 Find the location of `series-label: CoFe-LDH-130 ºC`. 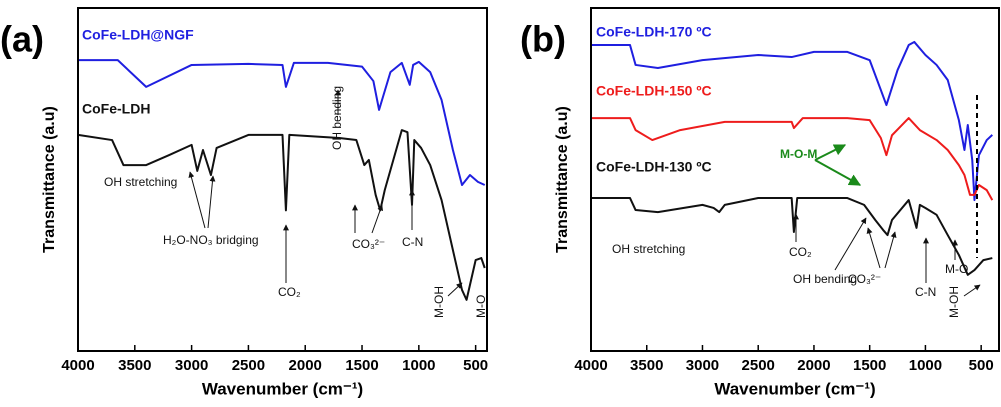

series-label: CoFe-LDH-130 ºC is located at coordinates (654, 167).